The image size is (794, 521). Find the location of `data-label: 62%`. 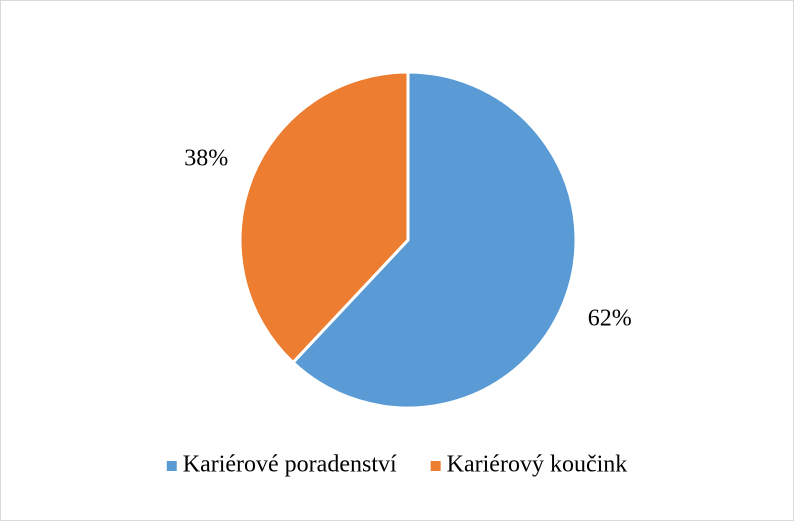

data-label: 62% is located at coordinates (610, 318).